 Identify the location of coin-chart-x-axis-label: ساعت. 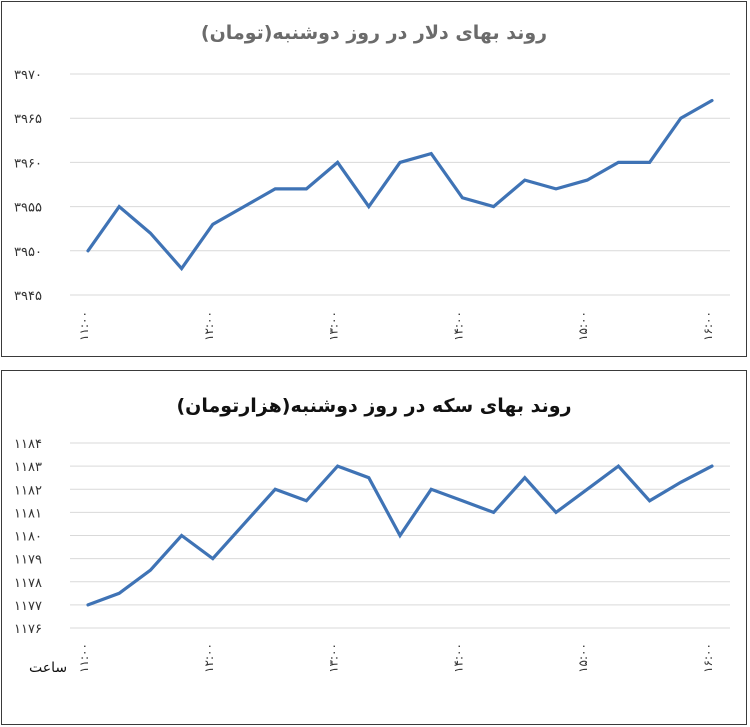
(48, 668).